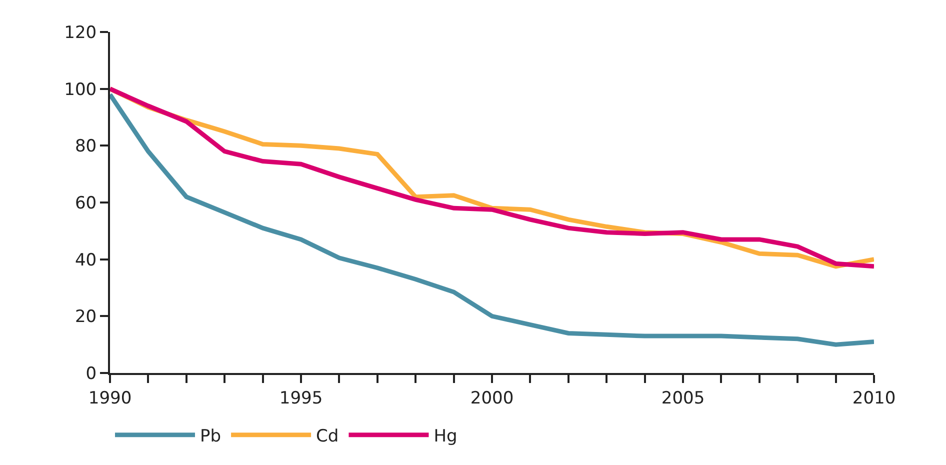 This screenshot has height=465, width=946. What do you see at coordinates (85, 317) in the screenshot?
I see `y-tick-label: 20` at bounding box center [85, 317].